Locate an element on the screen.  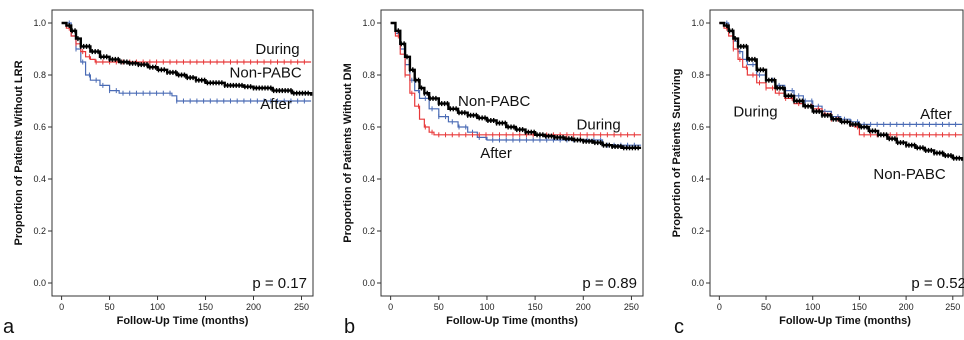
series-during-line is located at coordinates (516, 79).